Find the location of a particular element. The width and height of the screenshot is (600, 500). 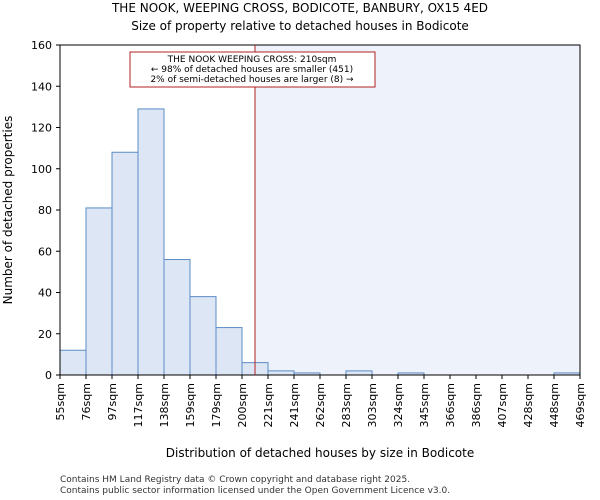

x-tick-label-366sqm: 366sqm is located at coordinates (450, 405).